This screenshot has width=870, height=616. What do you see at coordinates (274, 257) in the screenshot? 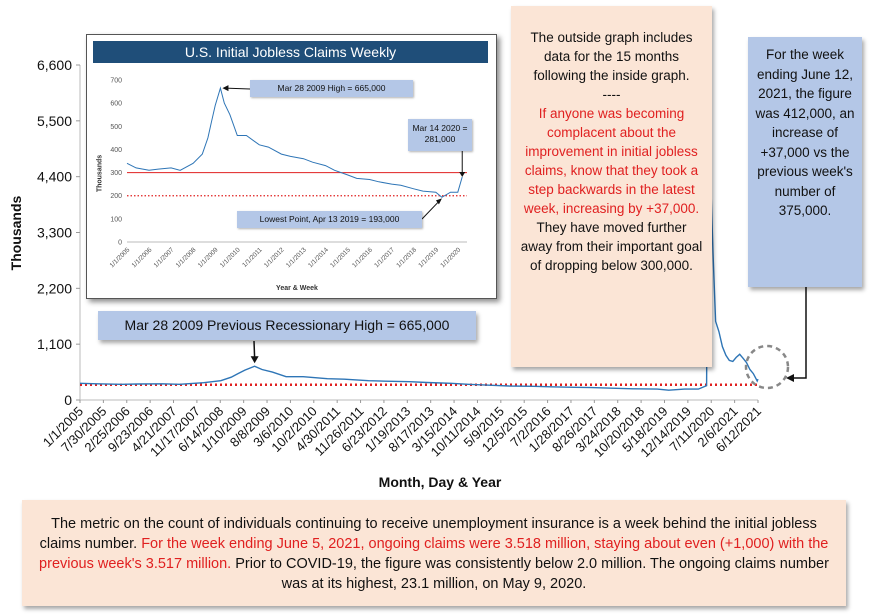
I see `inset-x-tick-label: 1/1/2012` at bounding box center [274, 257].